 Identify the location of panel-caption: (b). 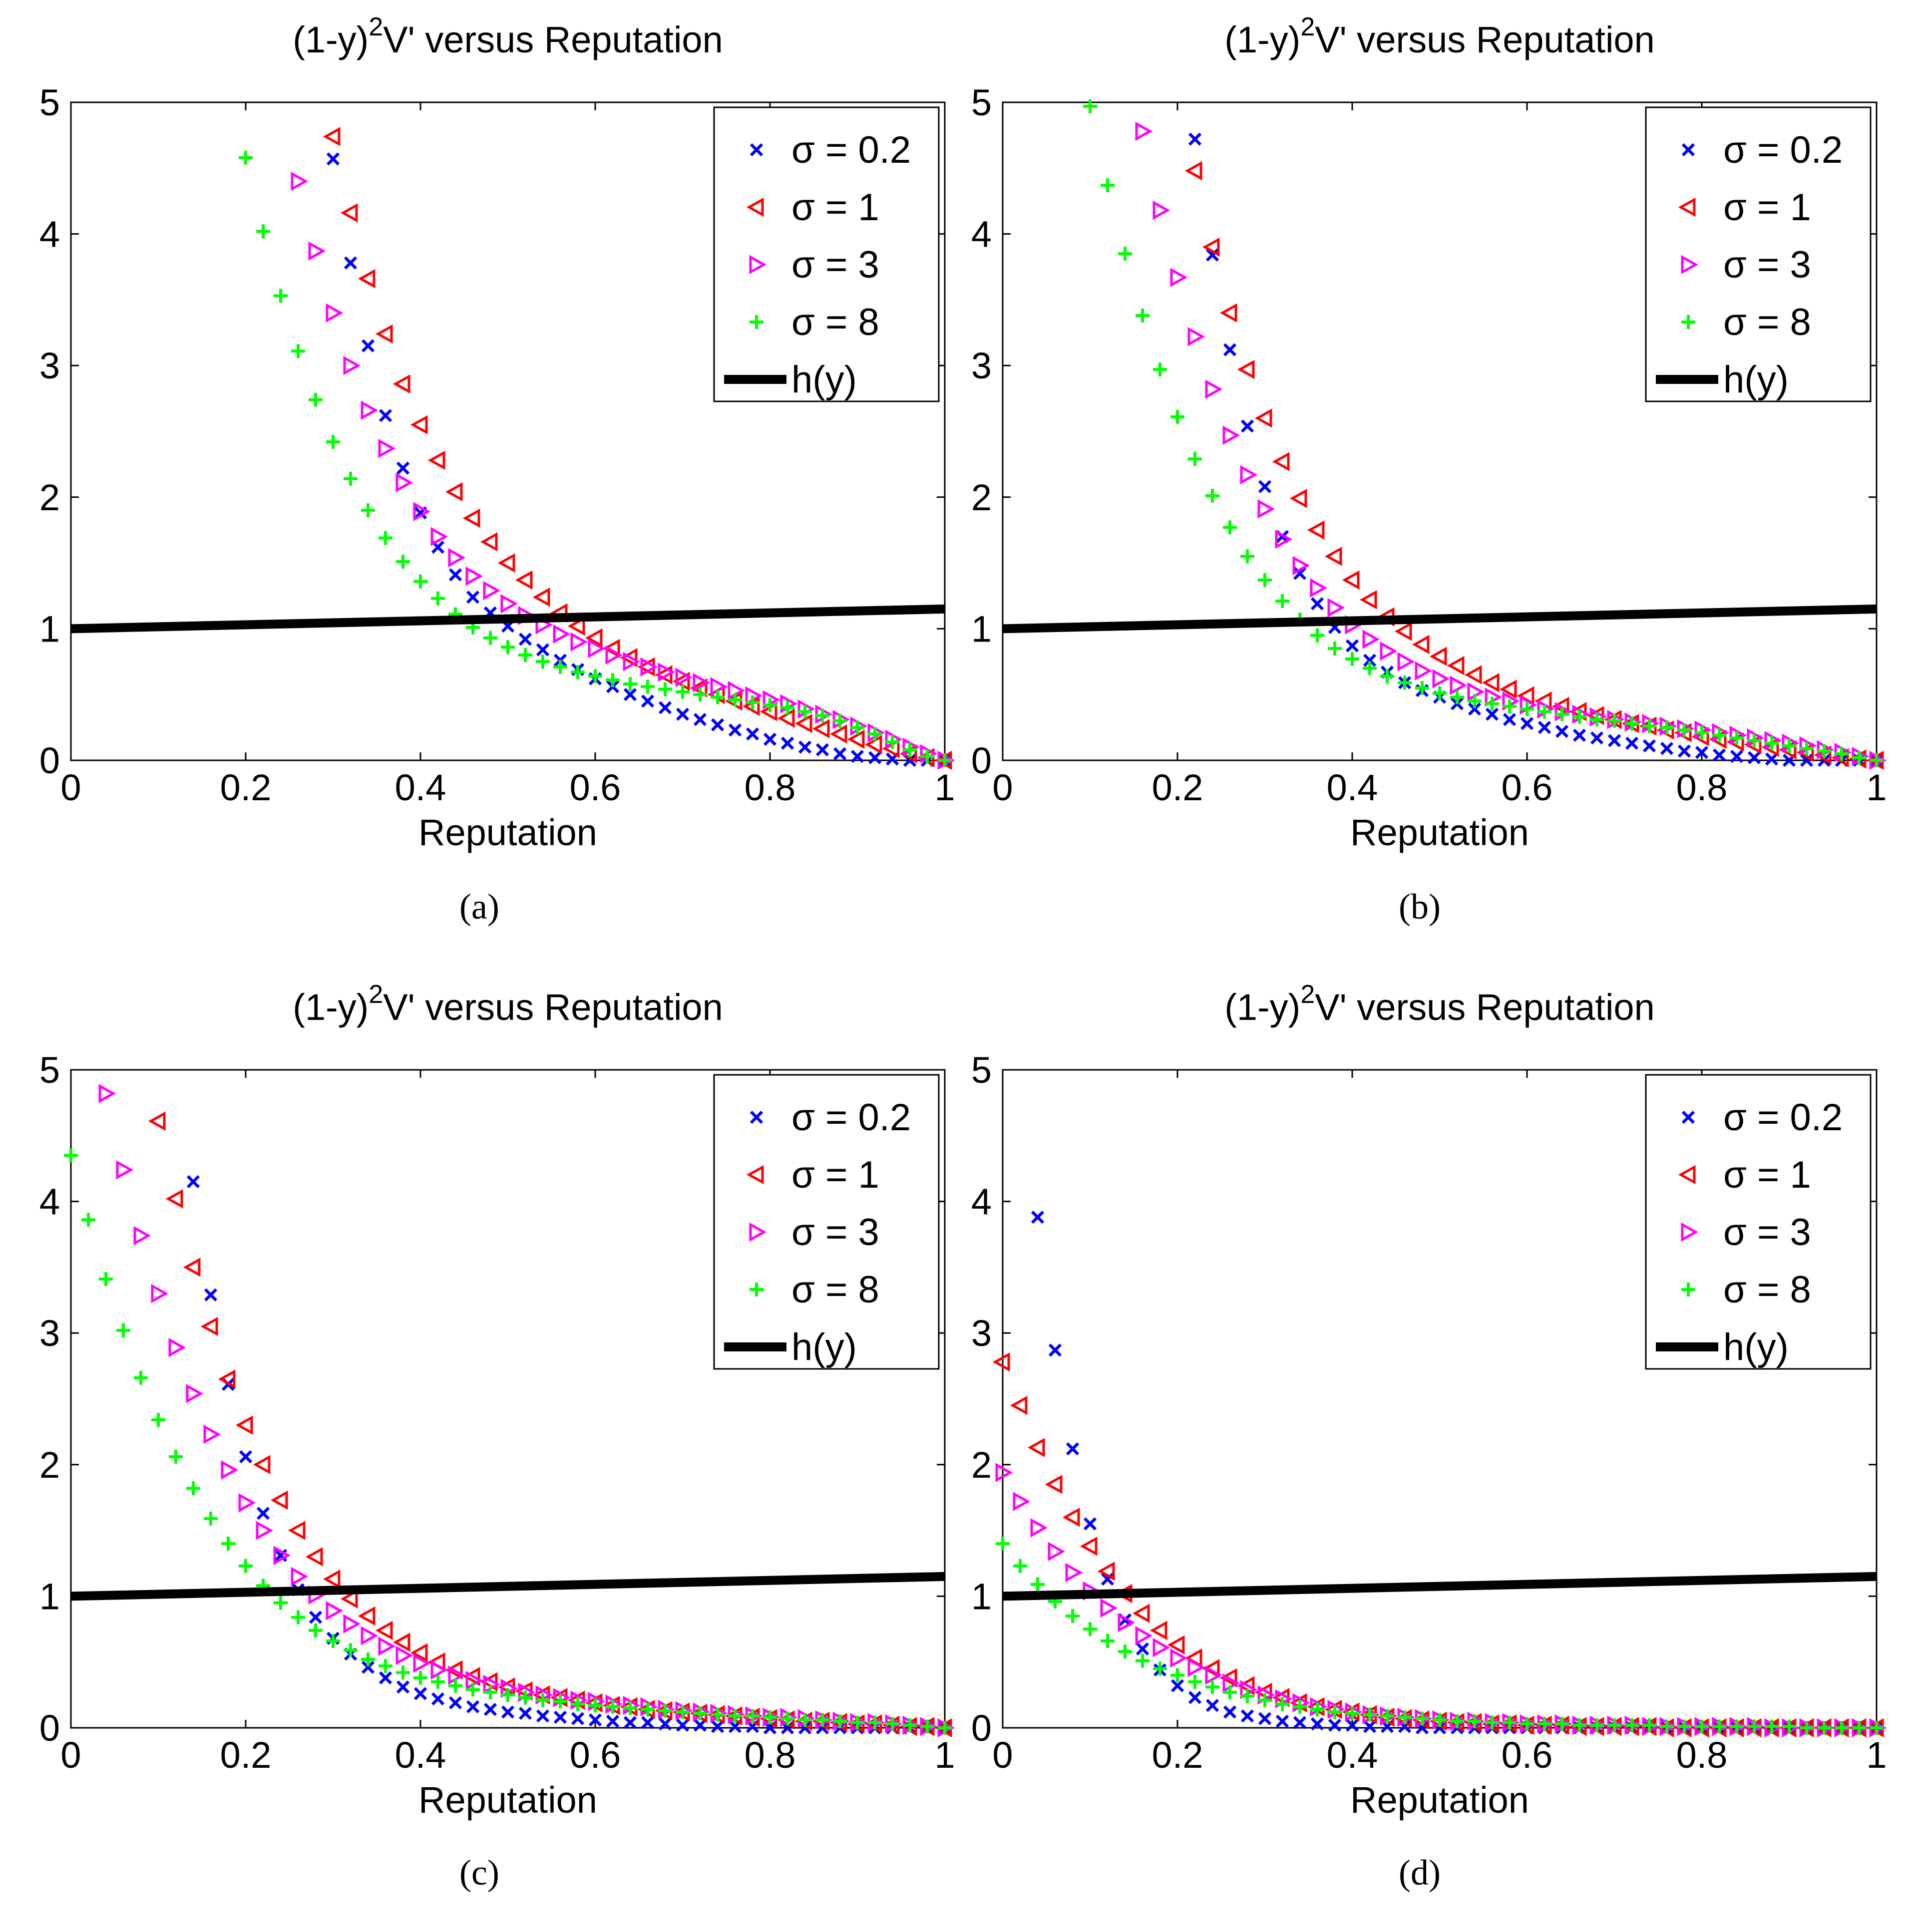
(1420, 907).